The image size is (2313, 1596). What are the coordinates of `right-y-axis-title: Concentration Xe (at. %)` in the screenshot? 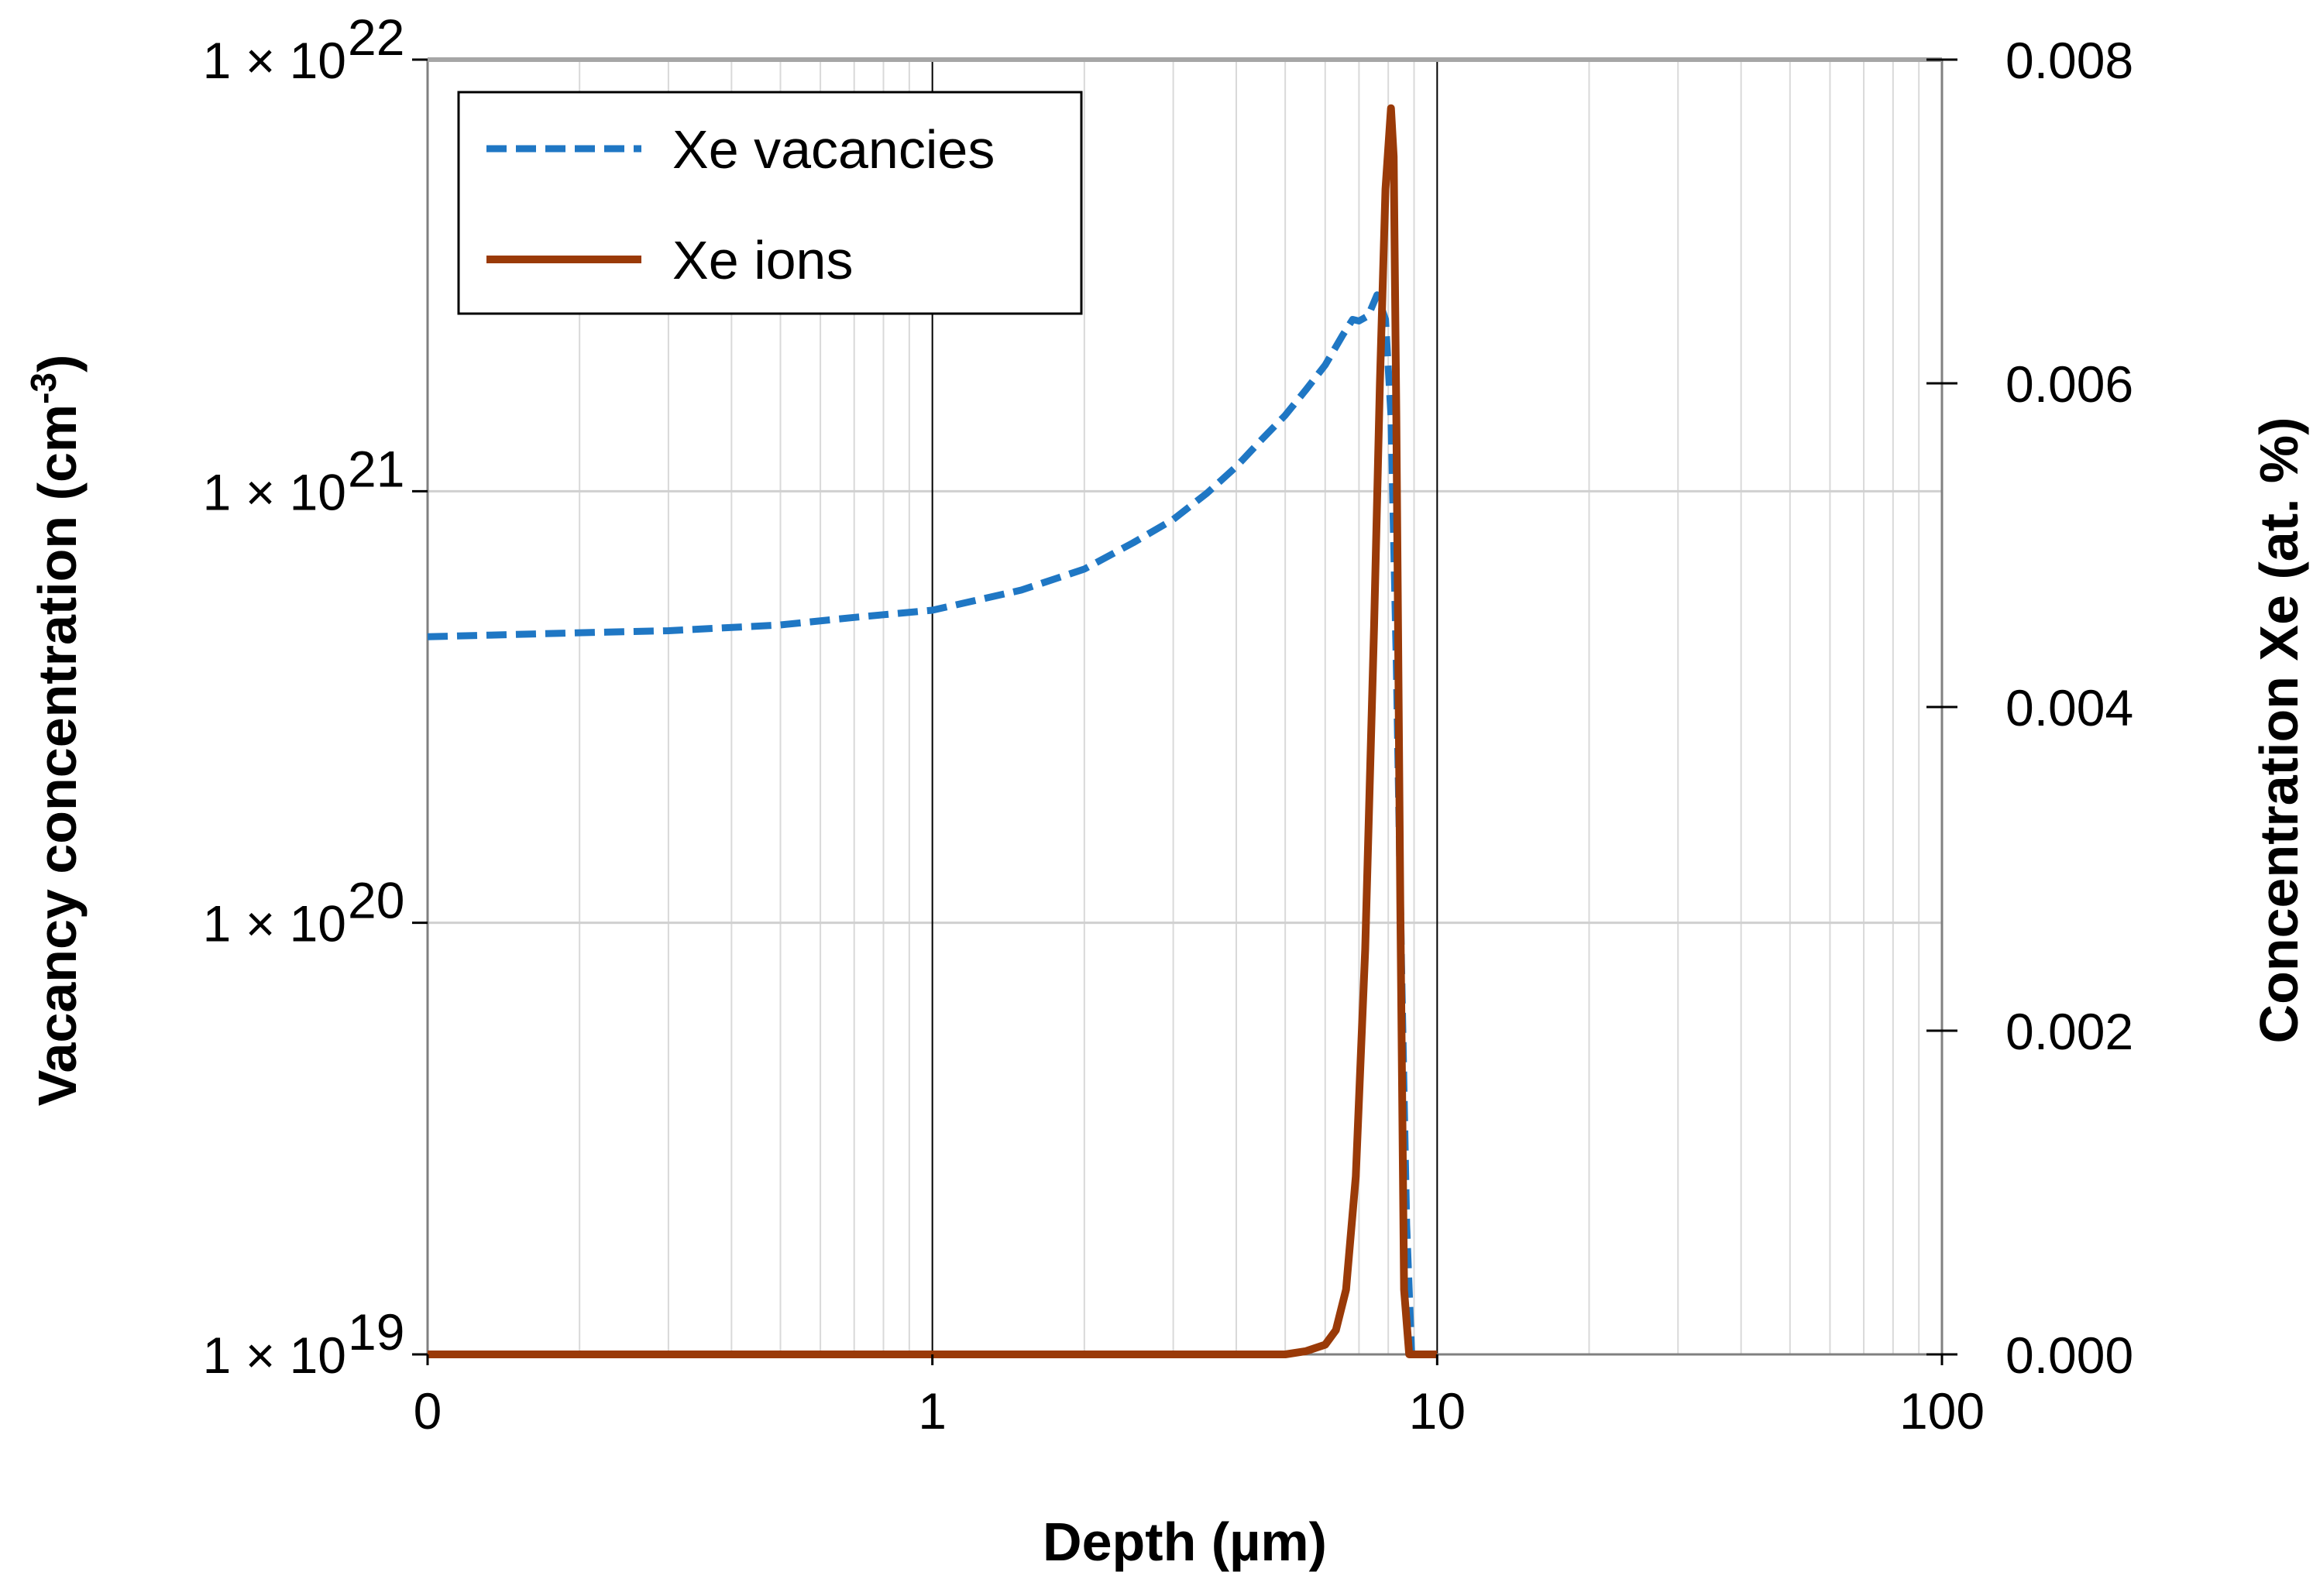 It's located at (2279, 730).